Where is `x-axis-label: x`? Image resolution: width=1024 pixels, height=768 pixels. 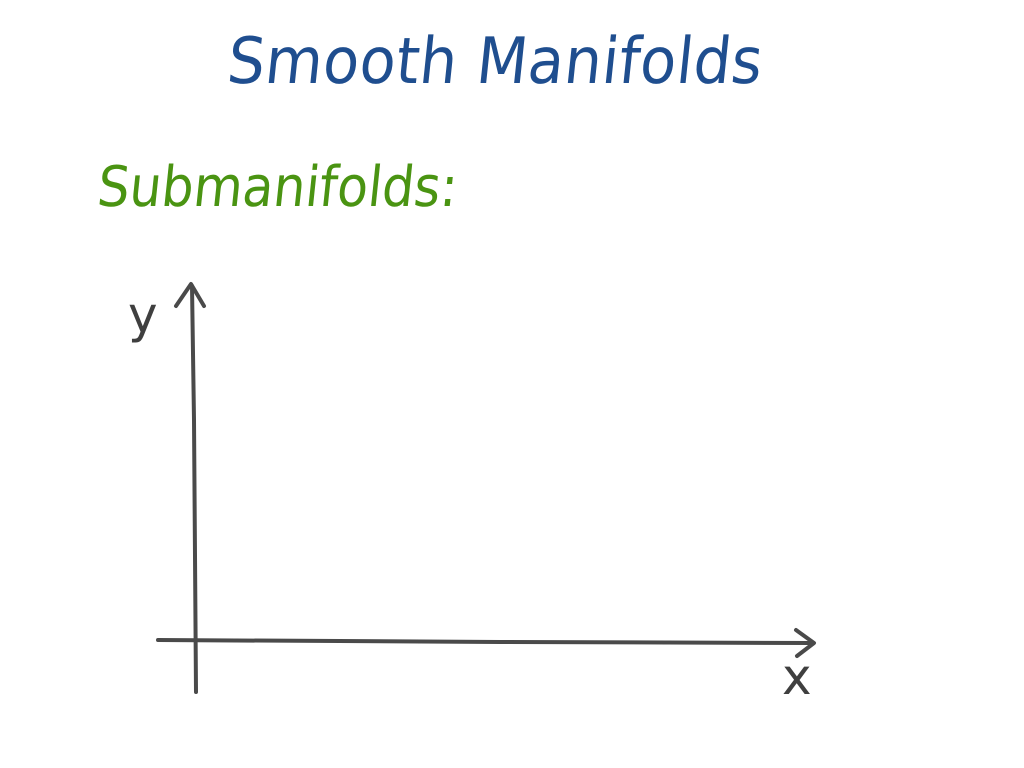 x-axis-label: x is located at coordinates (797, 677).